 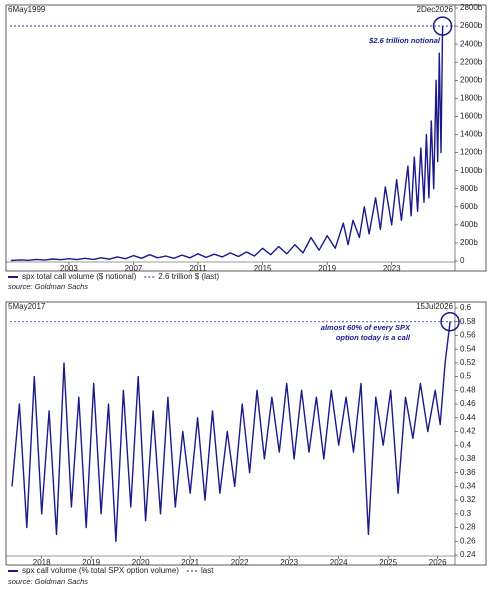 What do you see at coordinates (469, 188) in the screenshot?
I see `y-tick-label: 800b` at bounding box center [469, 188].